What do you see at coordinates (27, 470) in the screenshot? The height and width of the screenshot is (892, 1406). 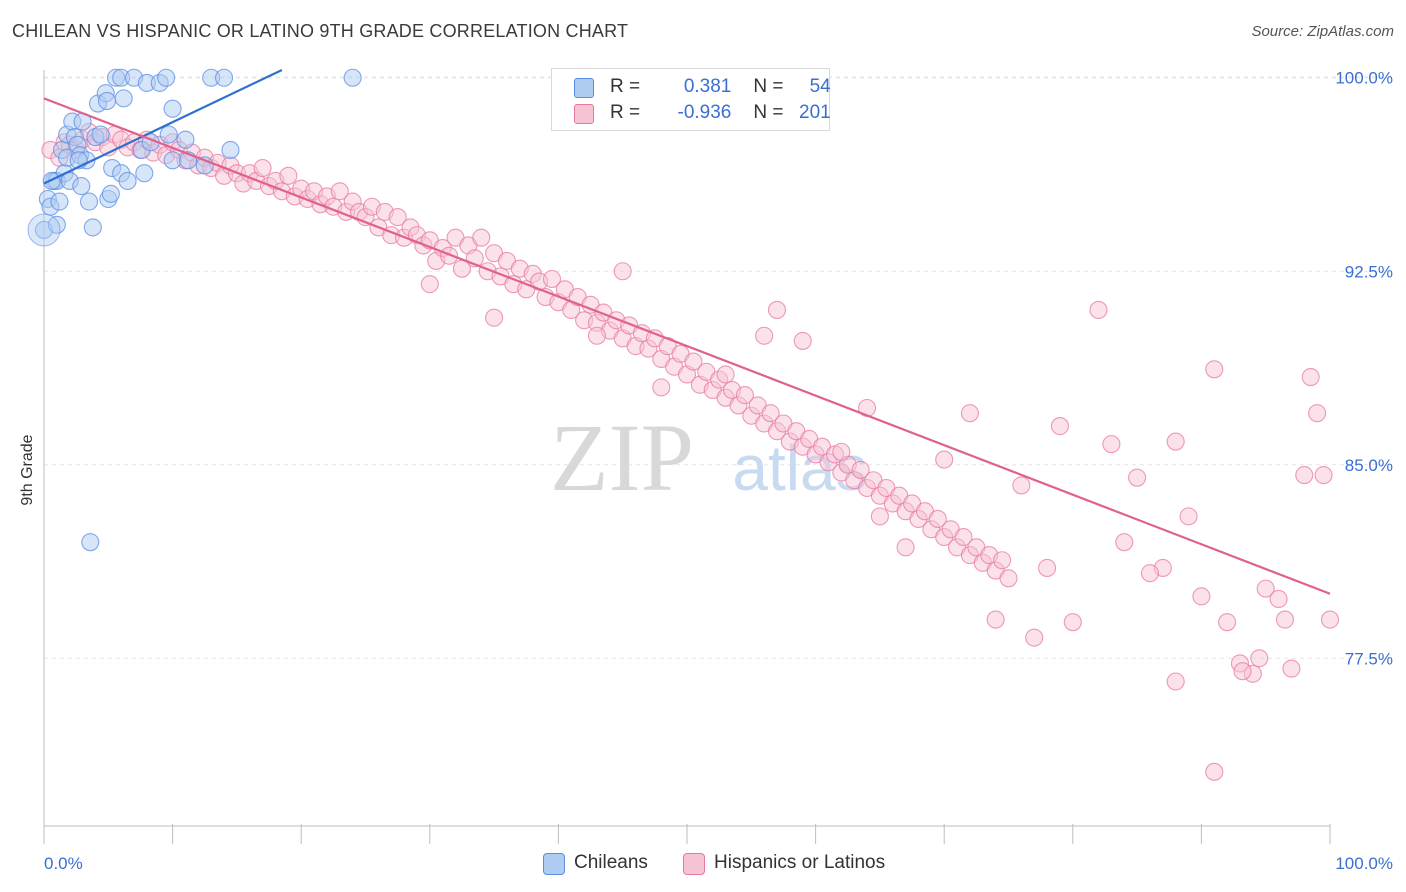 I see `y-axis-label: 9th Grade` at bounding box center [27, 470].